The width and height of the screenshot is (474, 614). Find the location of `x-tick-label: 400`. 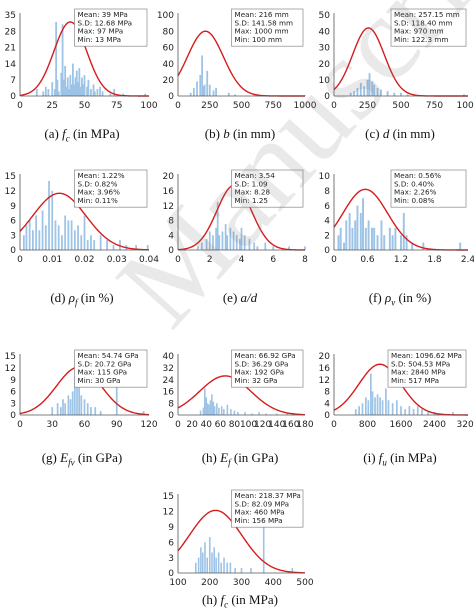

x-tick-label: 400 is located at coordinates (273, 583).